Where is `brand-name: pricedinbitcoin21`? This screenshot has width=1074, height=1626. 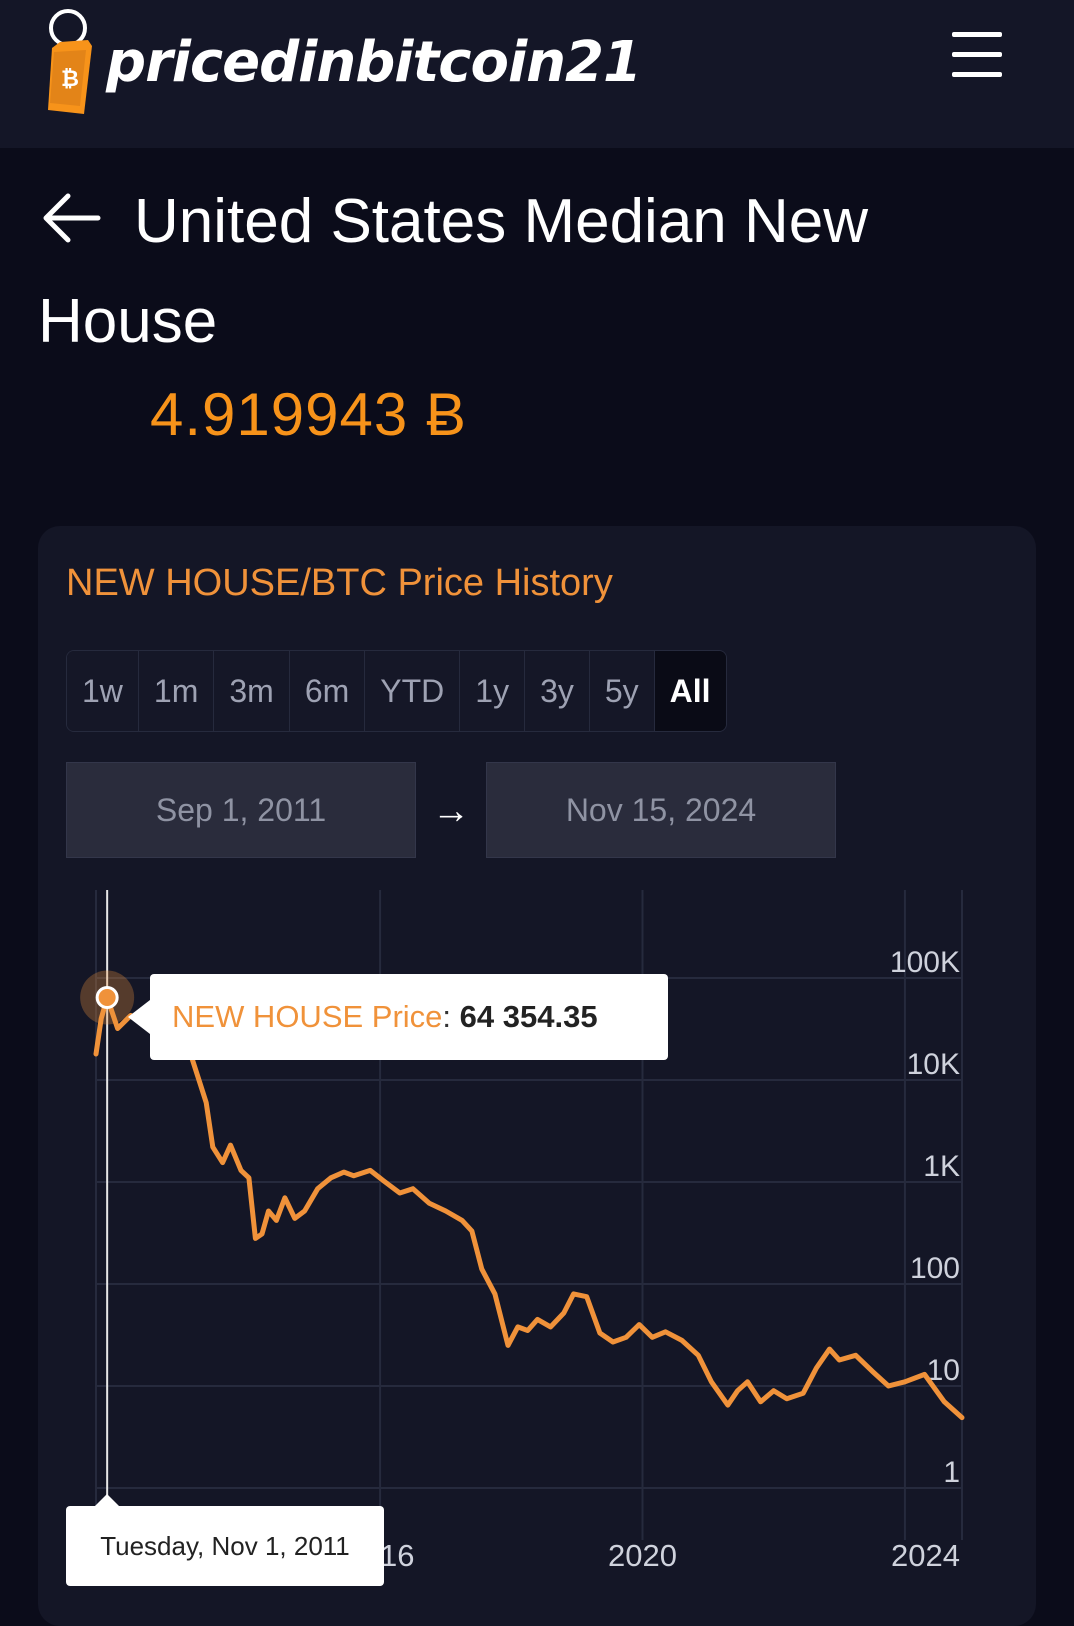 brand-name: pricedinbitcoin21 is located at coordinates (374, 62).